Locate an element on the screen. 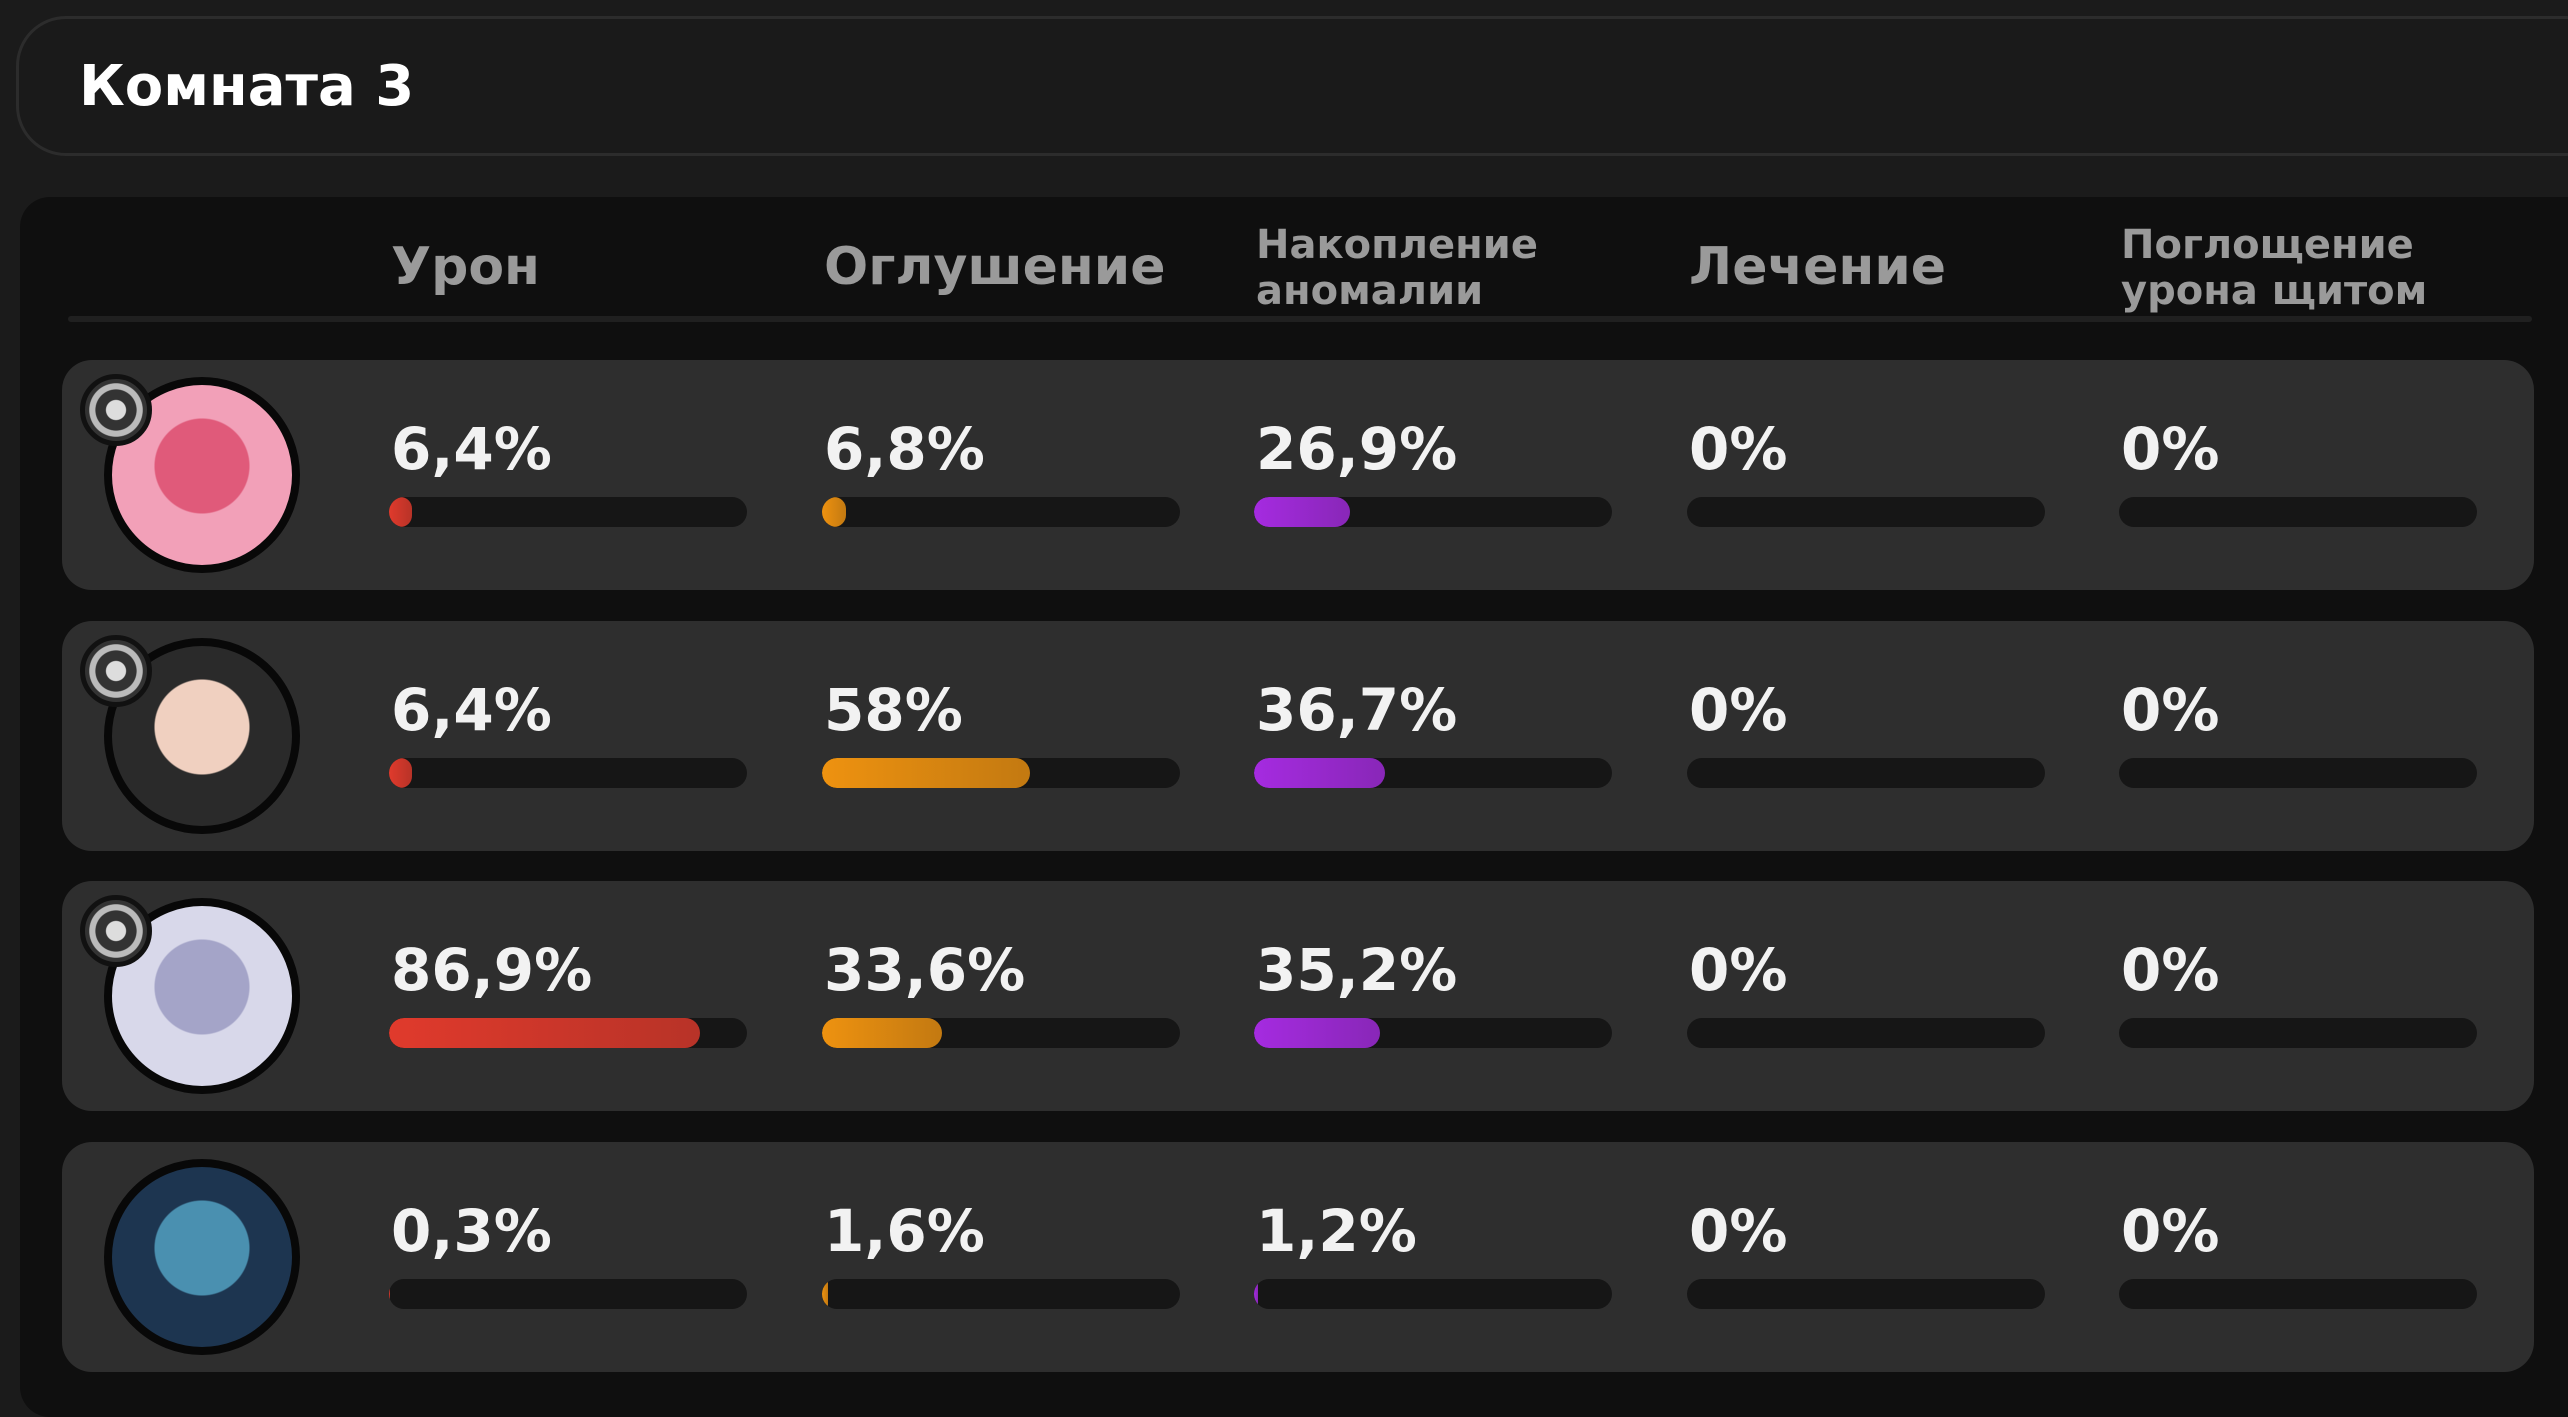  column-header: аномалии is located at coordinates (1370, 291).